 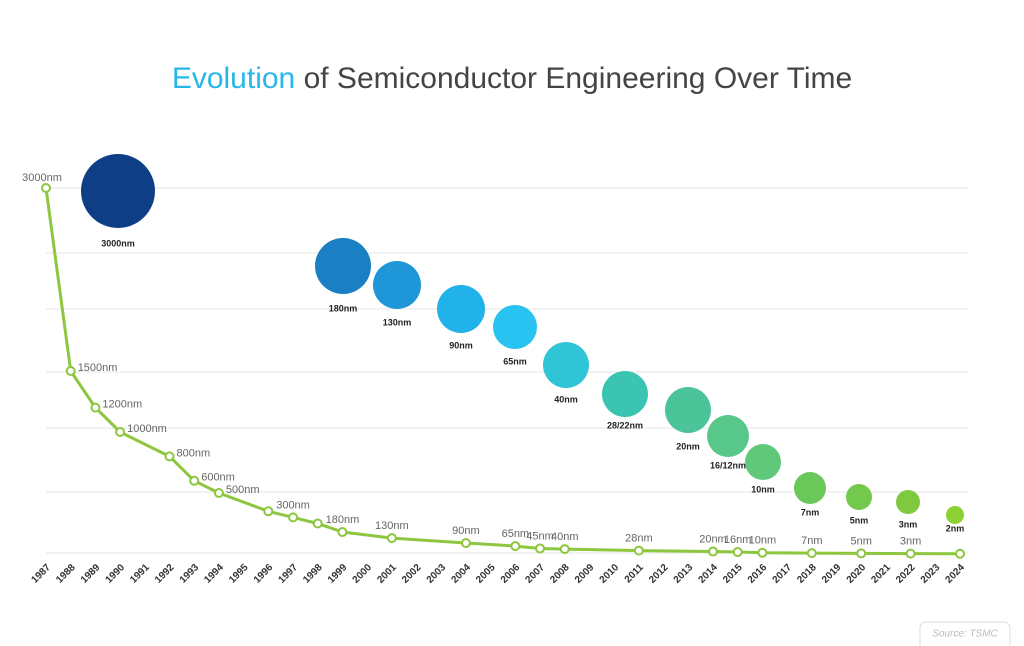 What do you see at coordinates (536, 574) in the screenshot?
I see `x-tick-label: 2007` at bounding box center [536, 574].